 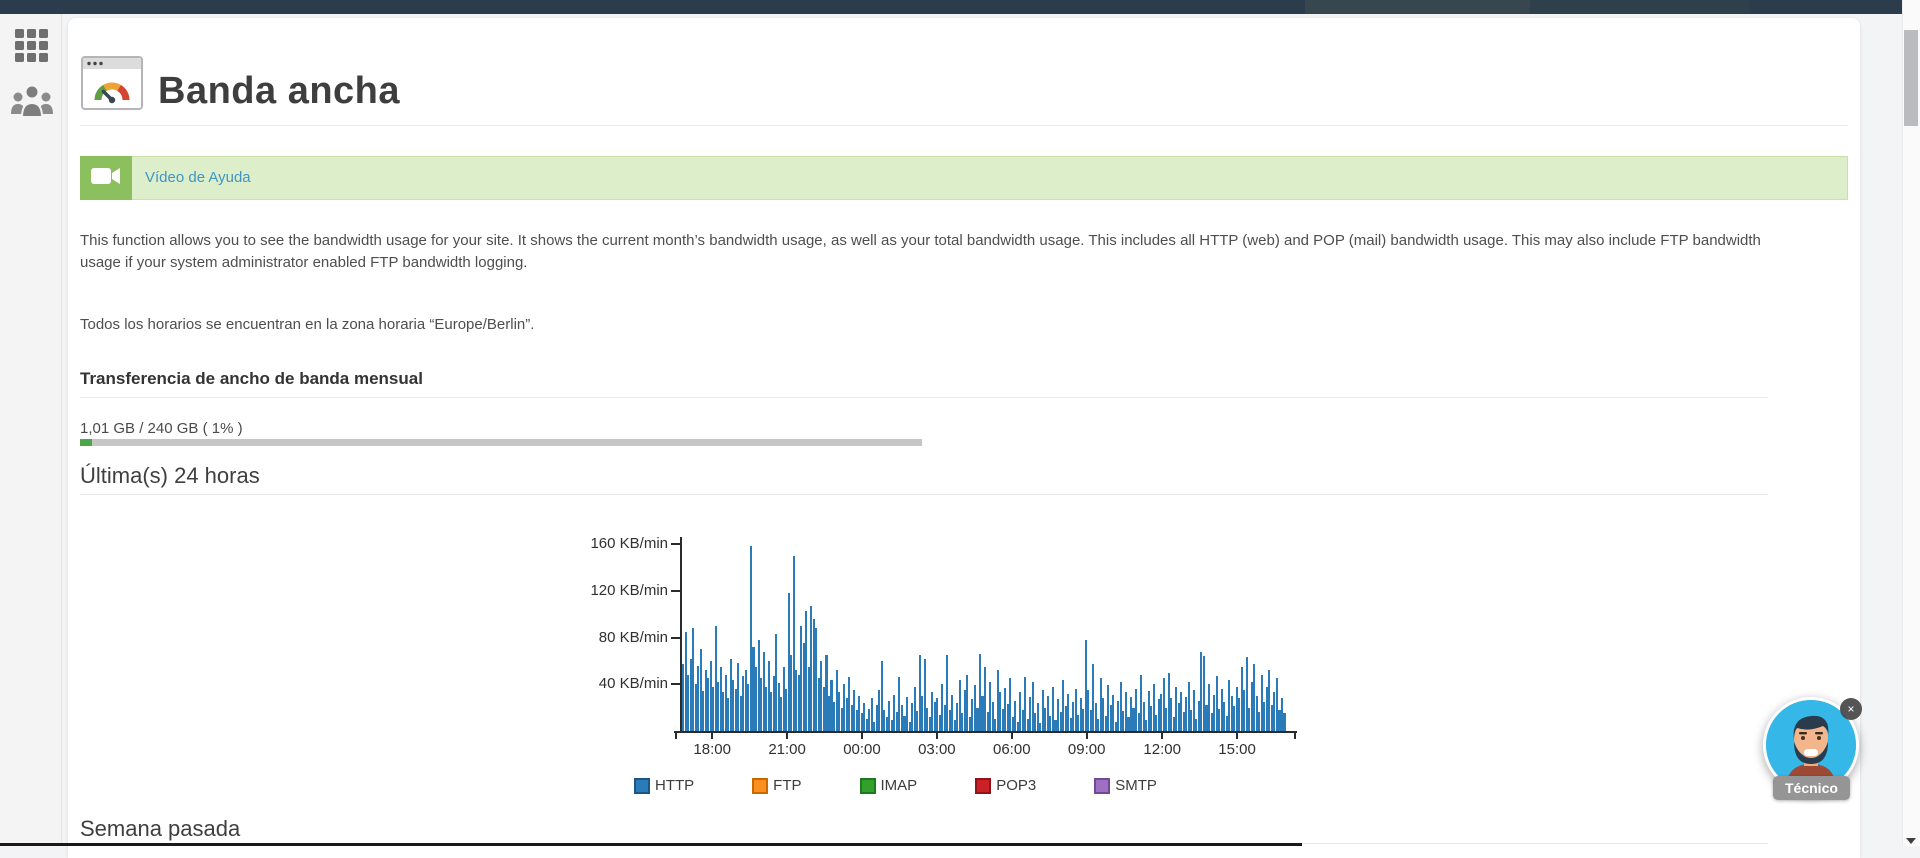 I want to click on legend-label: HTTP, so click(x=675, y=785).